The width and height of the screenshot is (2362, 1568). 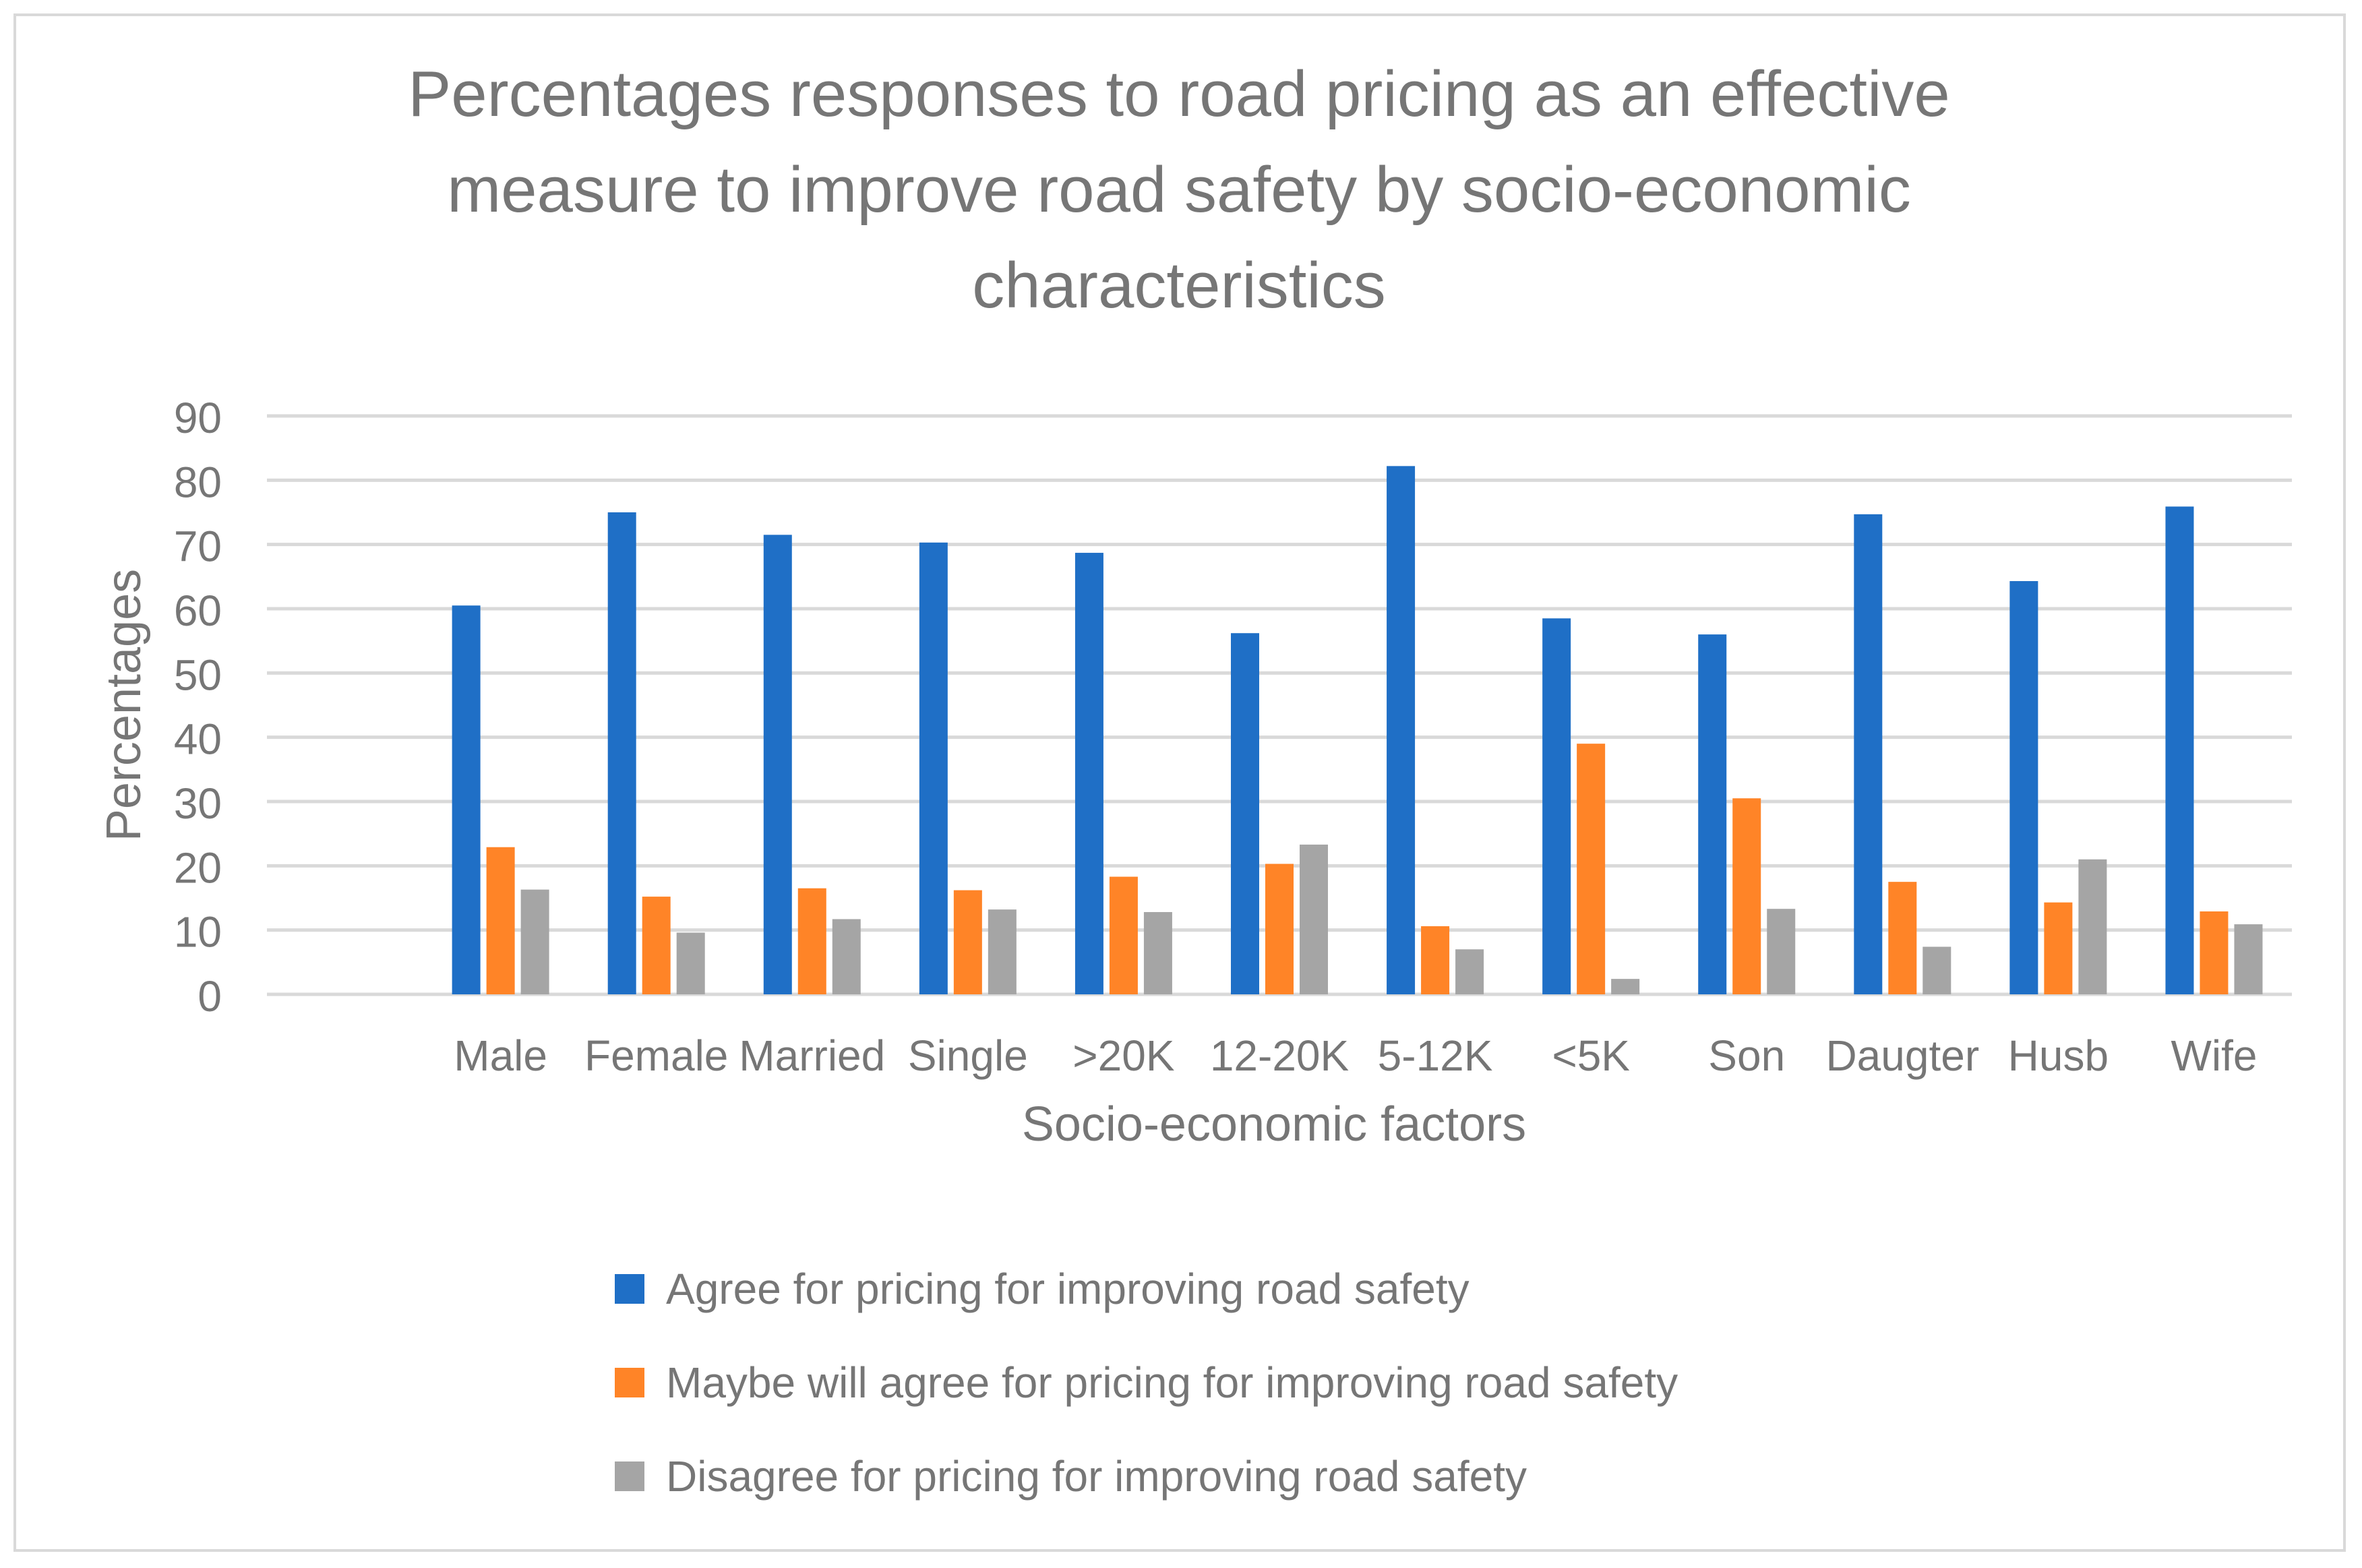 I want to click on y-tick-label: 70, so click(x=198, y=546).